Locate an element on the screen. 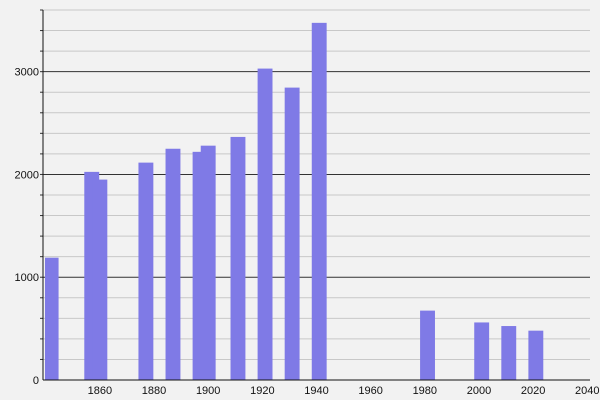 Image resolution: width=600 pixels, height=400 pixels. x-tick-label: 1940 is located at coordinates (316, 391).